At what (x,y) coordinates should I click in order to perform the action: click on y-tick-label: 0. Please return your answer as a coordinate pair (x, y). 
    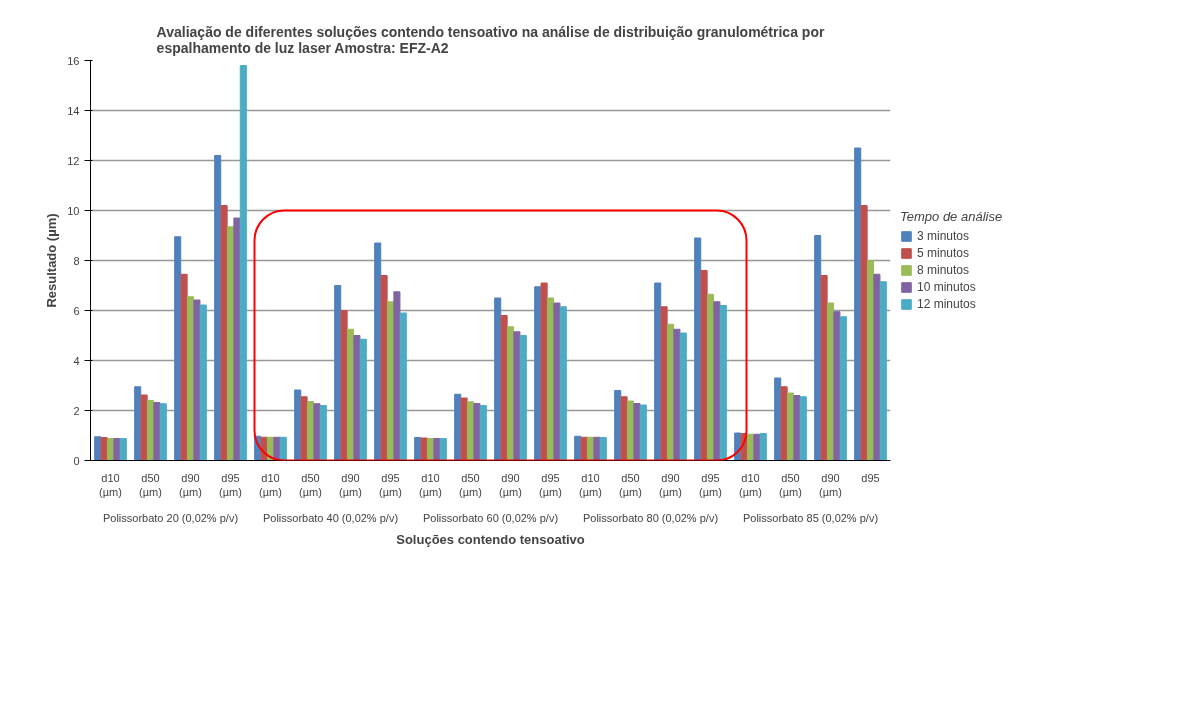
    Looking at the image, I should click on (76, 460).